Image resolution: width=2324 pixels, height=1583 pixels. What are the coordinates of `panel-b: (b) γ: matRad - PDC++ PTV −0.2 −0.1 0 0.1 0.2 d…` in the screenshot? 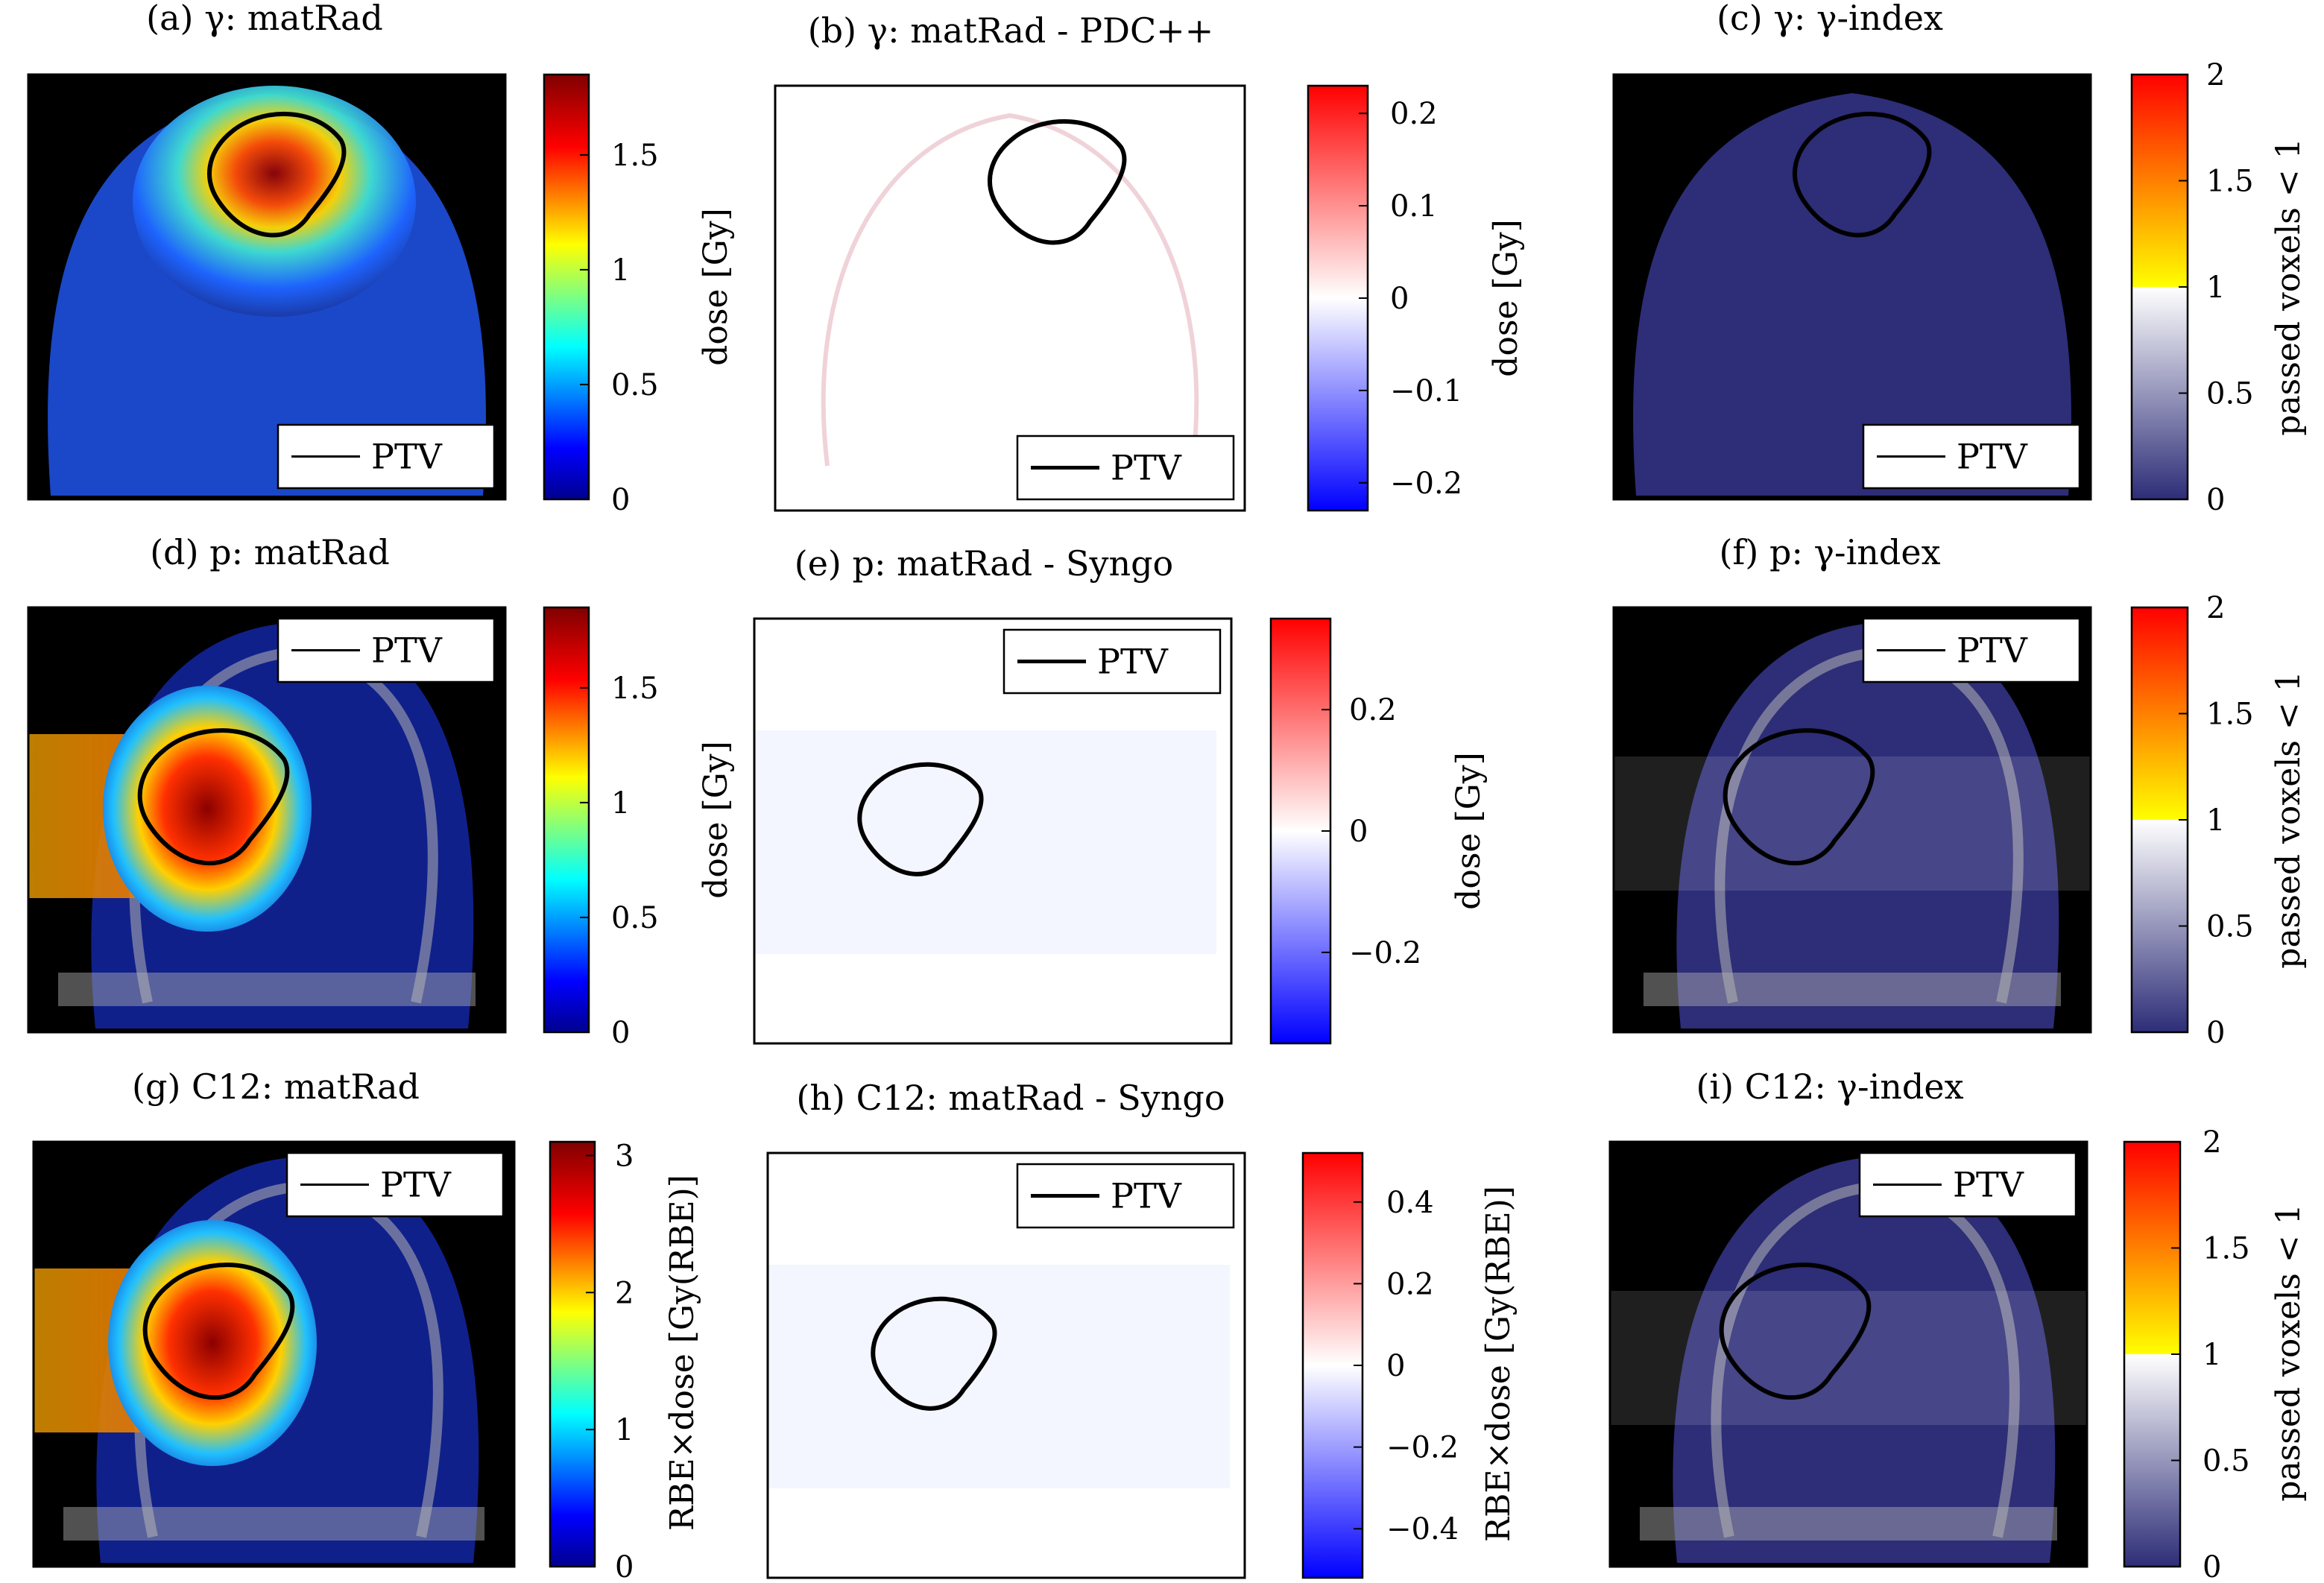 It's located at (1149, 261).